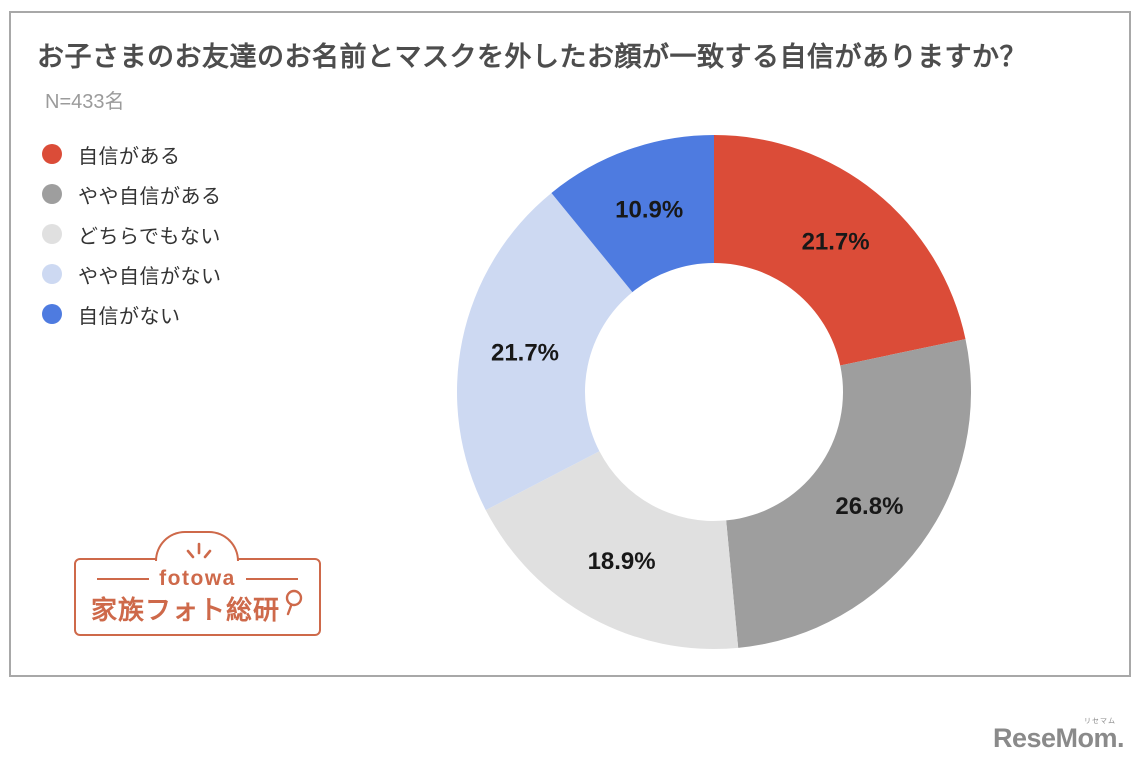 Image resolution: width=1138 pixels, height=760 pixels. I want to click on magnifier-icon, so click(294, 602).